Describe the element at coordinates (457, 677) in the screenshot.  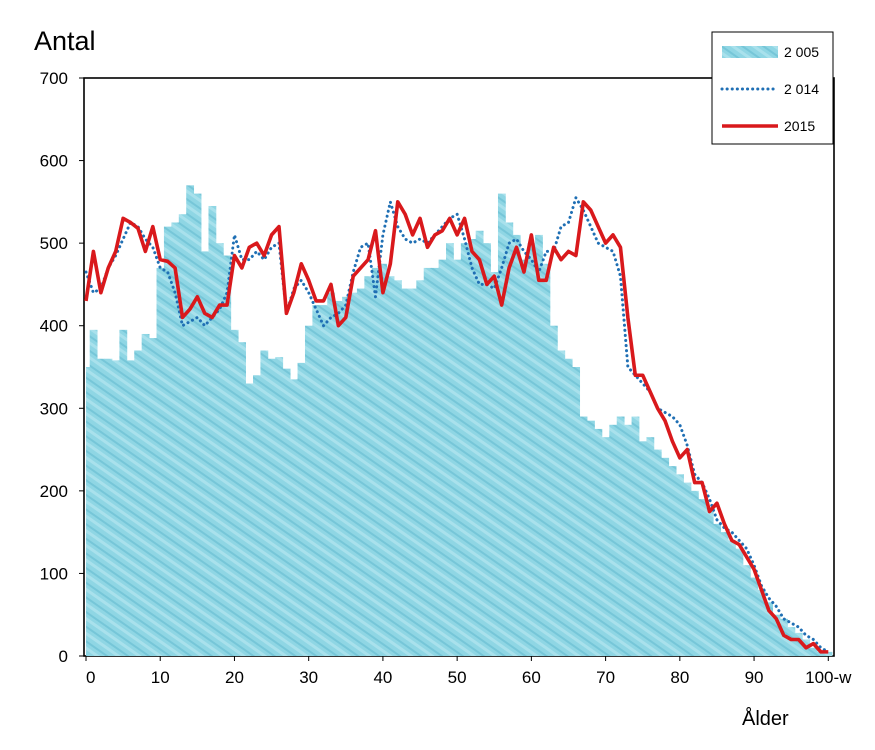
I see `x-tick-label: 50` at that location.